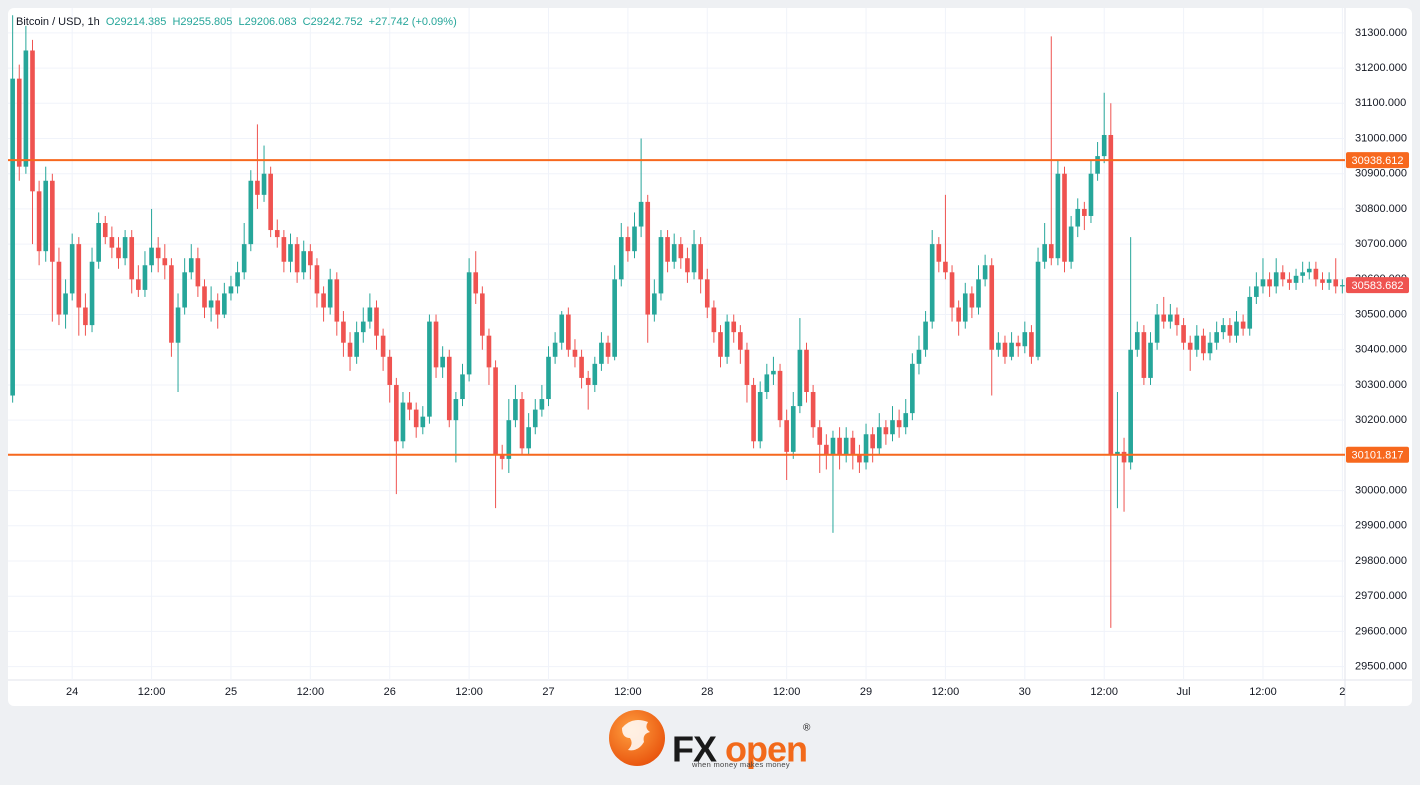 The image size is (1420, 785). I want to click on y-tick-label: 29600.000, so click(1381, 631).